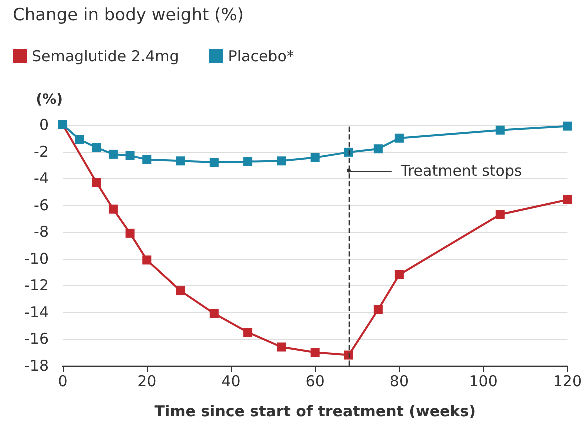  Describe the element at coordinates (36, 312) in the screenshot. I see `y-tick-label: -14` at that location.